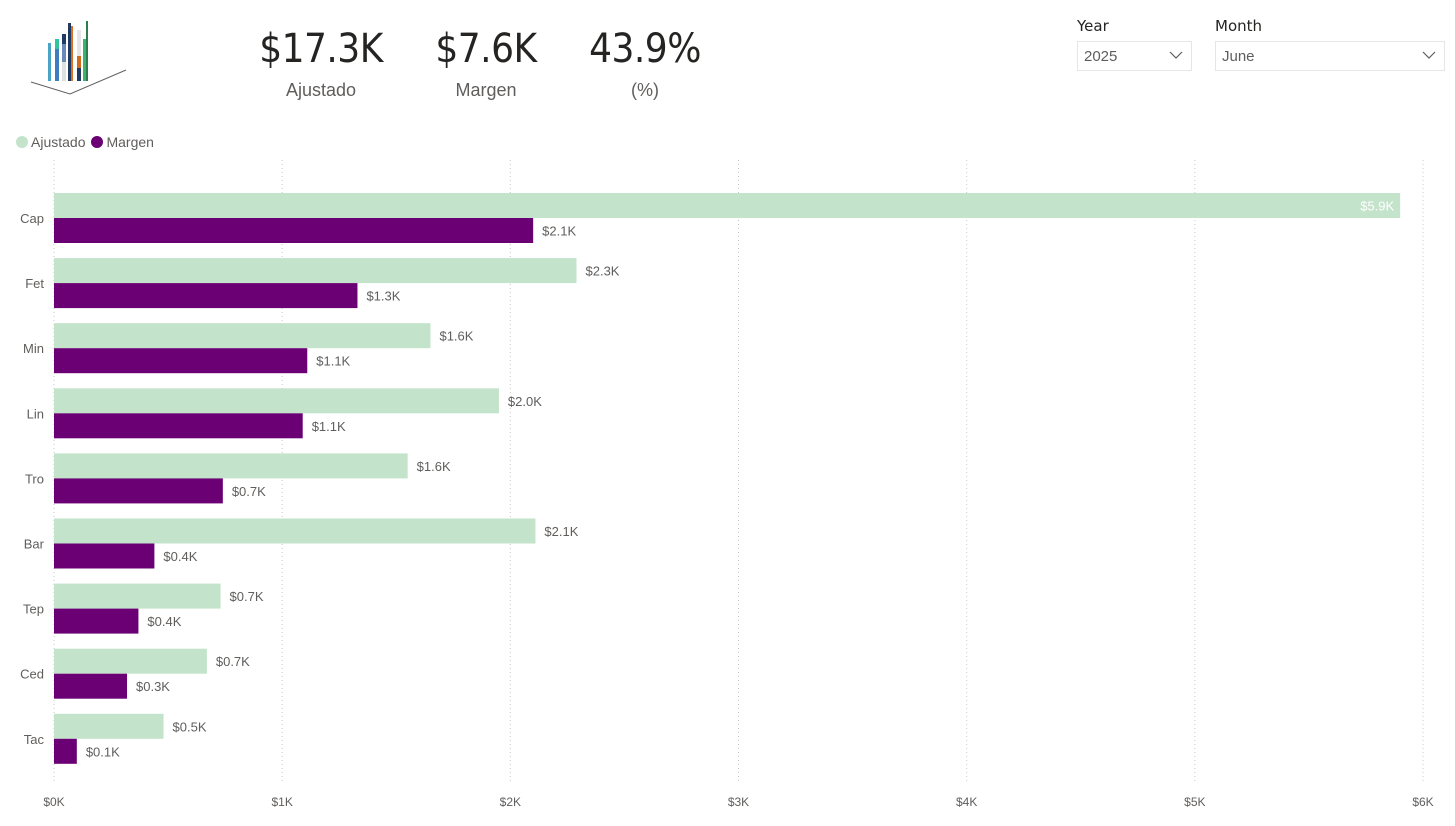 The height and width of the screenshot is (826, 1455). What do you see at coordinates (53, 802) in the screenshot?
I see `x-tick-label: $0K` at bounding box center [53, 802].